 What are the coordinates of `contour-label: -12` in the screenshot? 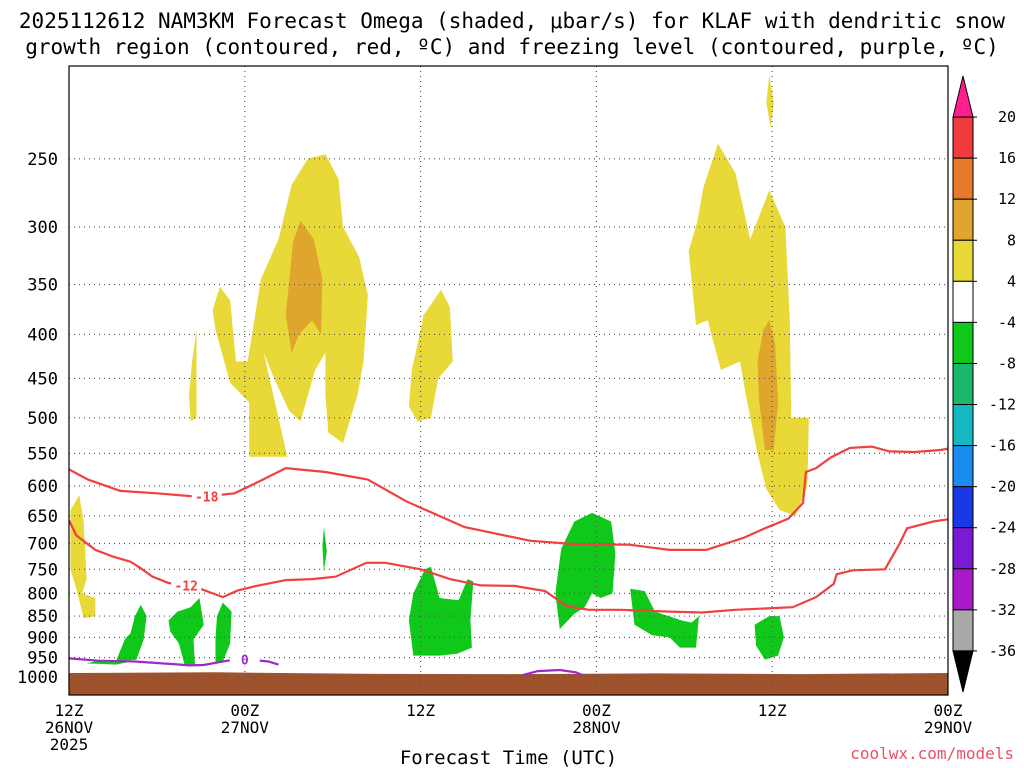 It's located at (185, 586).